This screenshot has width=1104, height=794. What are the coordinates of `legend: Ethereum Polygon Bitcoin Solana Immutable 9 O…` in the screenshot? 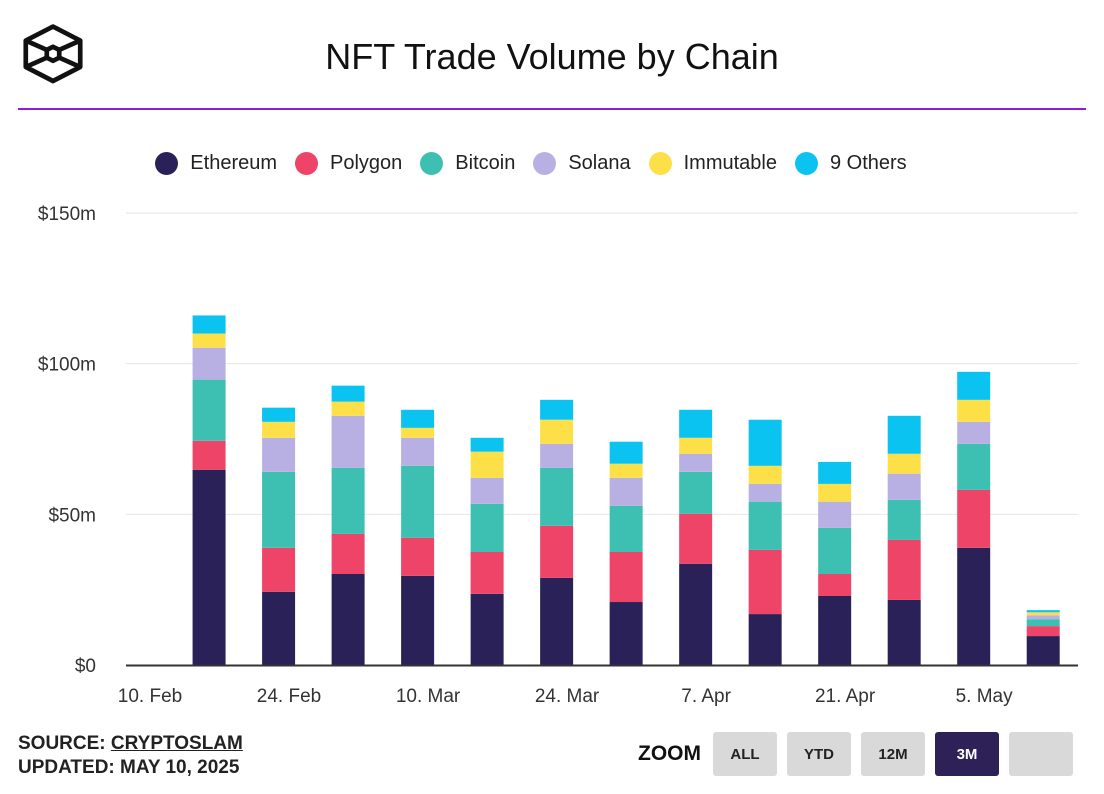 It's located at (552, 163).